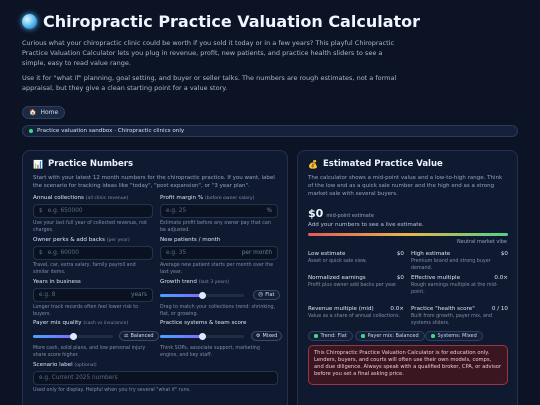 This screenshot has height=405, width=540. Describe the element at coordinates (350, 216) in the screenshot. I see `mid-point-label: mid-point estimate` at that location.